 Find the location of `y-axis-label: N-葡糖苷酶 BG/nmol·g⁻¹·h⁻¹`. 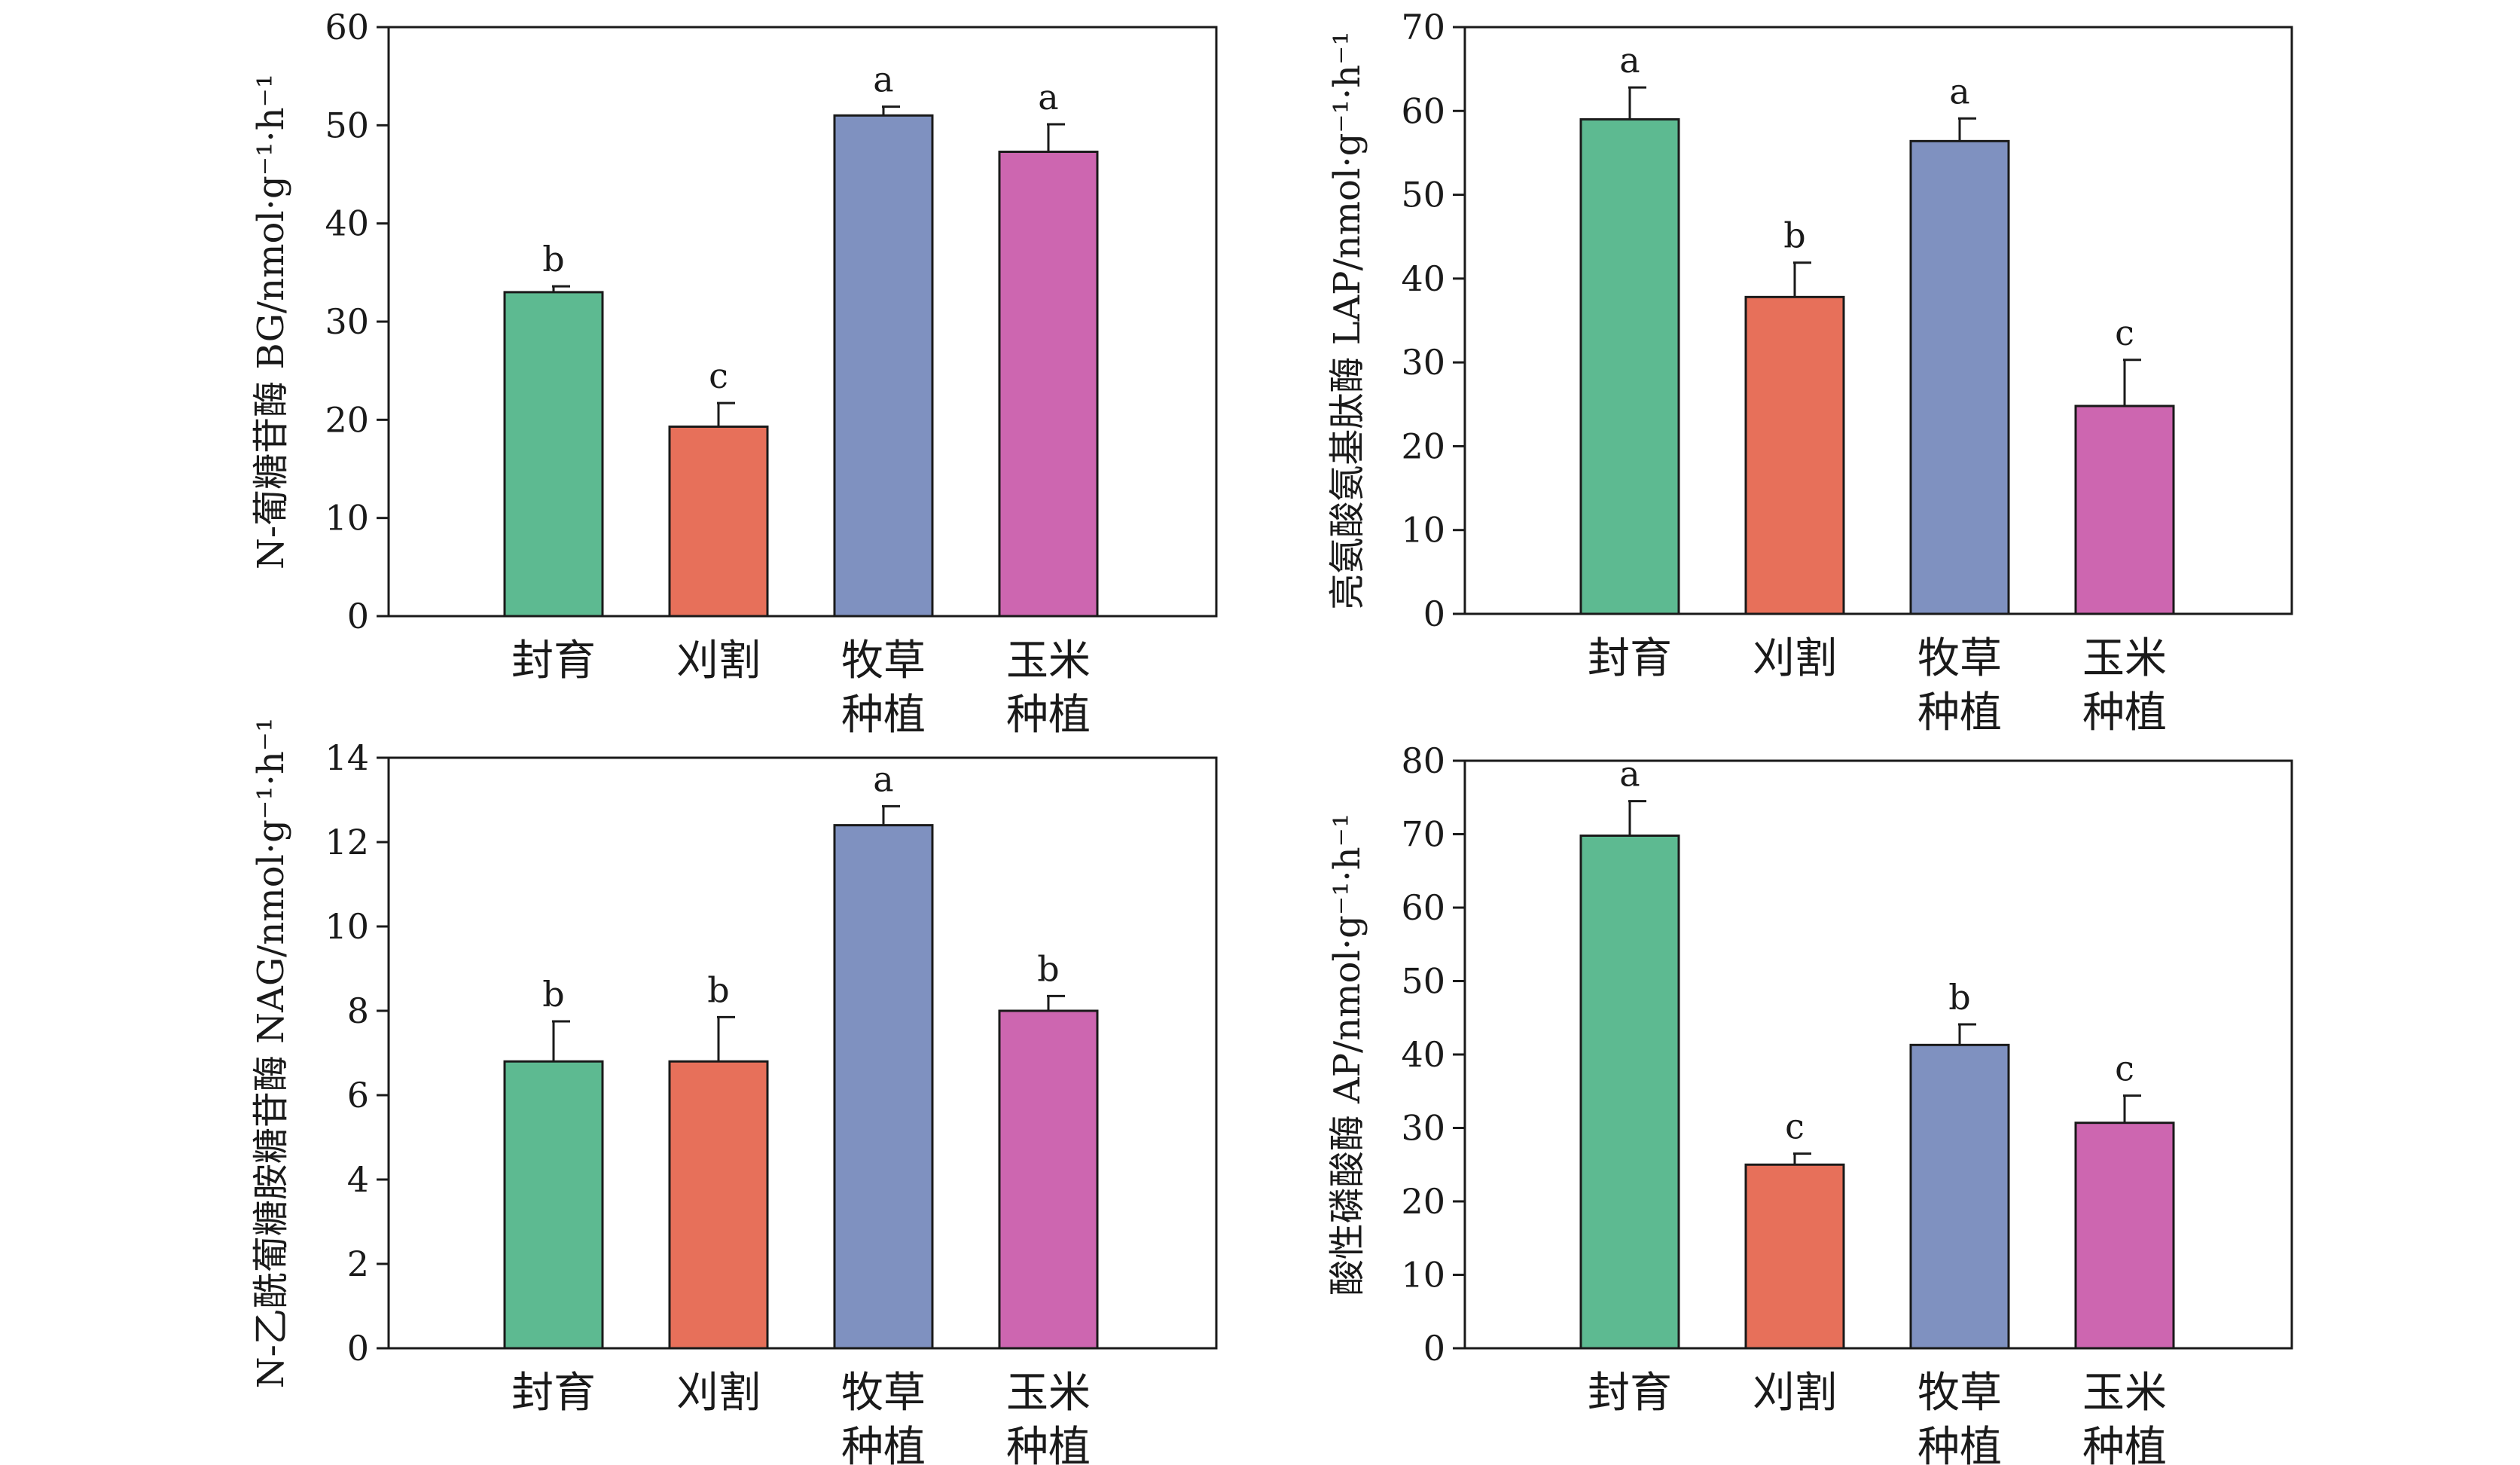

y-axis-label: N-葡糖苷酶 BG/nmol·g⁻¹·h⁻¹ is located at coordinates (271, 321).